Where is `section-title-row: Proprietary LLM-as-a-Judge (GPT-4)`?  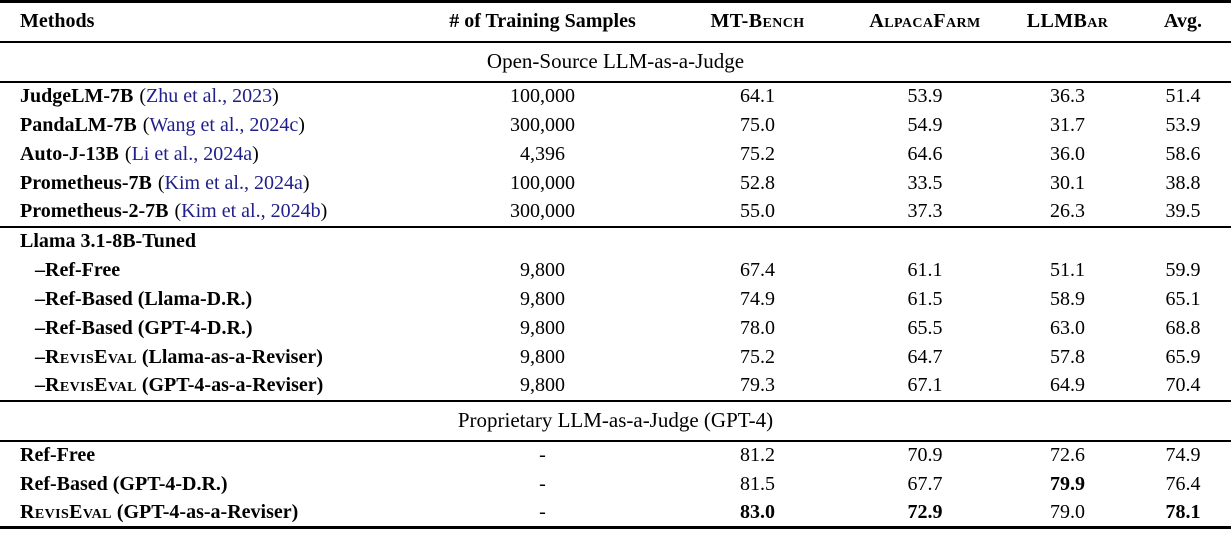 section-title-row: Proprietary LLM-as-a-Judge (GPT-4) is located at coordinates (615, 421).